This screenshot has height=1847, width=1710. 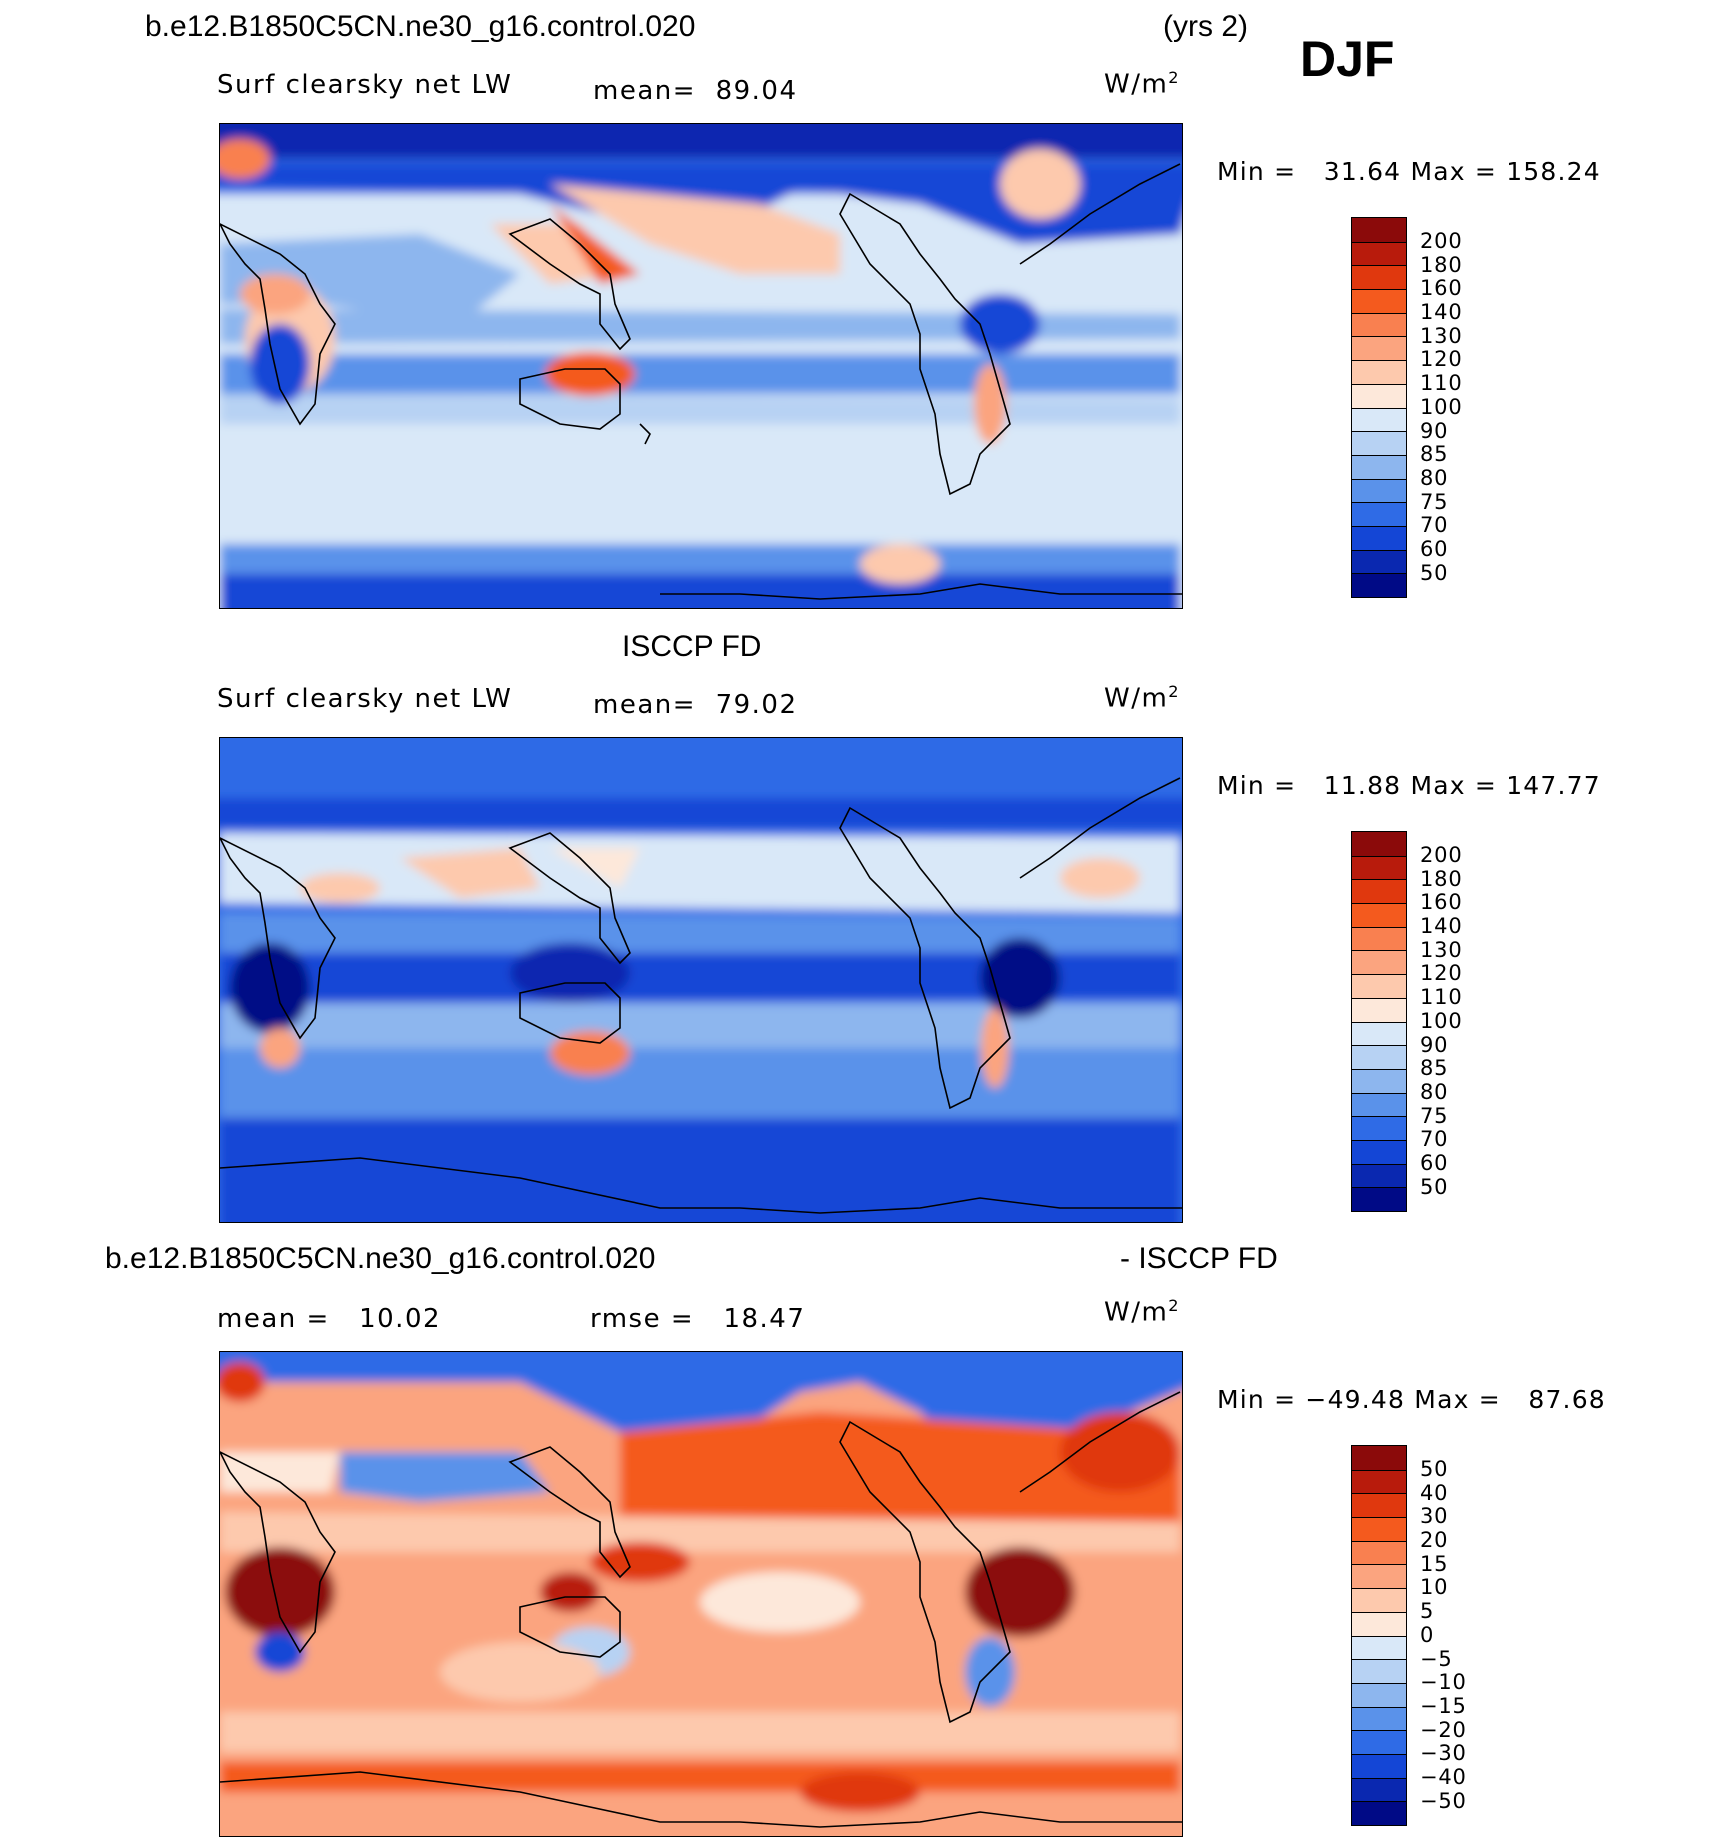 What do you see at coordinates (1434, 1068) in the screenshot?
I see `panel2-colorbar-label: 85` at bounding box center [1434, 1068].